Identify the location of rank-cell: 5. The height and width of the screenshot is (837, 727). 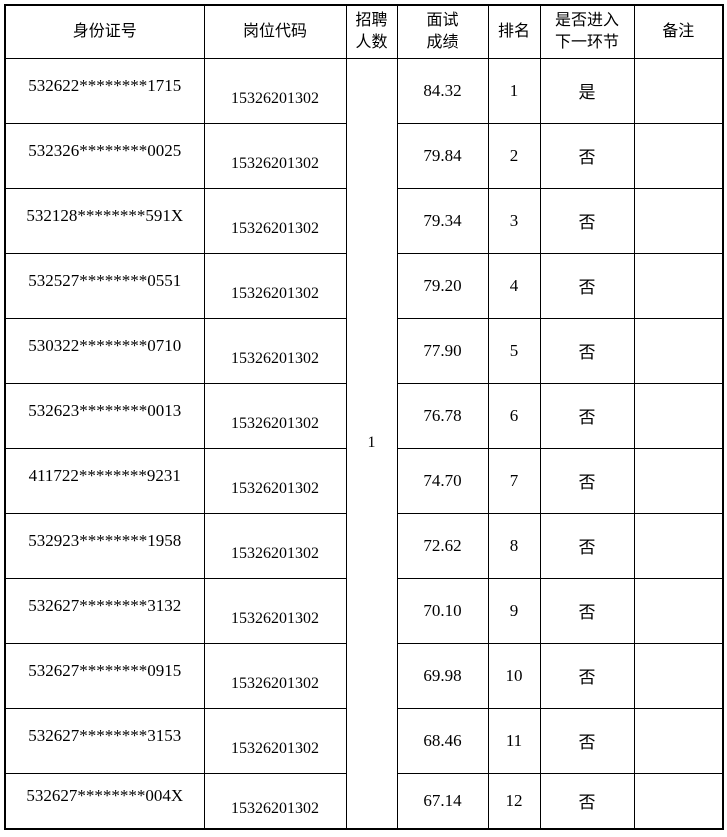
(514, 350).